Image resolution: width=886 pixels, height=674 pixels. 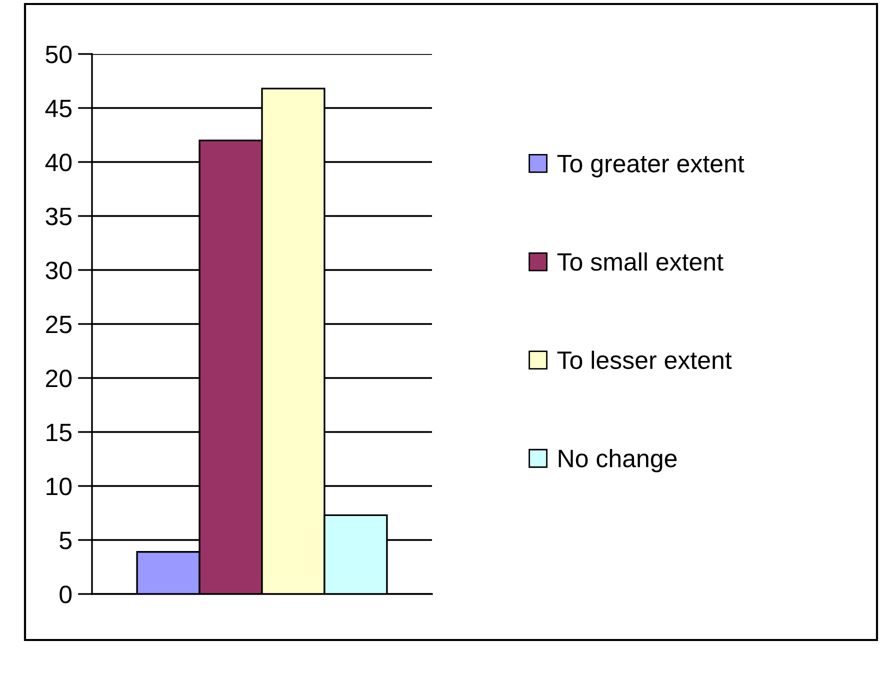 I want to click on y-tick-label: 45, so click(x=58, y=109).